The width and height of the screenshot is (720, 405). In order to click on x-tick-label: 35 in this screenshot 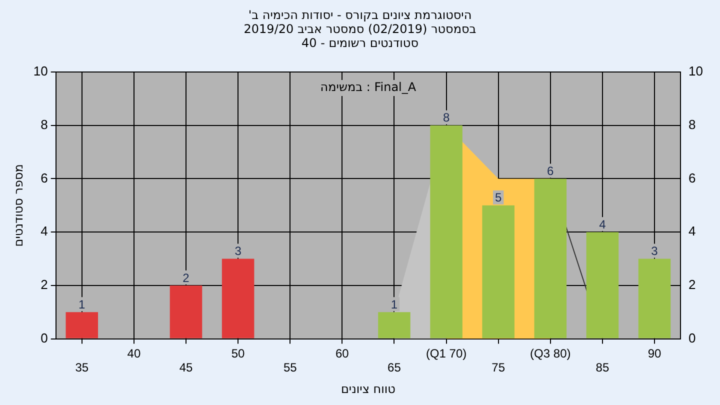, I will do `click(82, 367)`.